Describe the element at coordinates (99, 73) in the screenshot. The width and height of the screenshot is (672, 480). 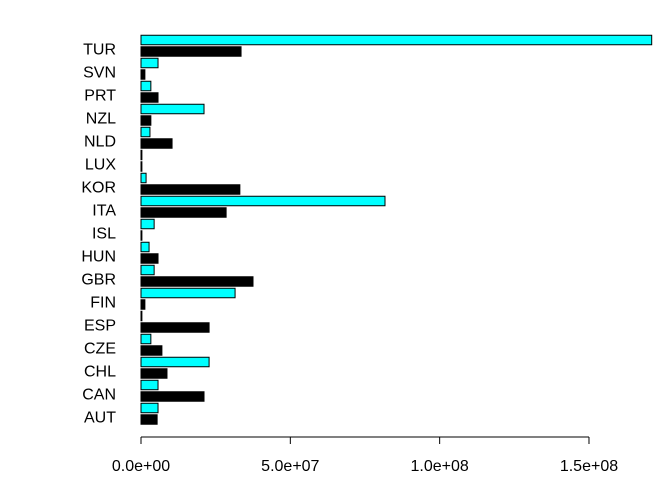
I see `category-label: SVN` at that location.